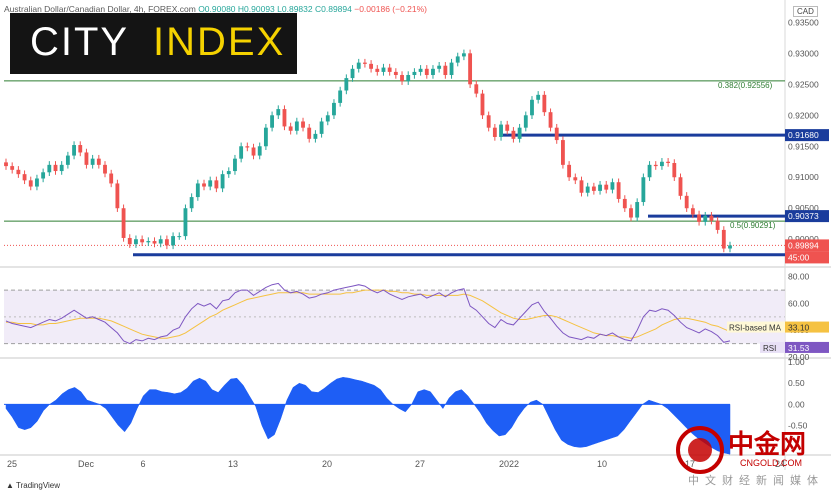  Describe the element at coordinates (256, 9) in the screenshot. I see `high-value: H0.90093` at that location.